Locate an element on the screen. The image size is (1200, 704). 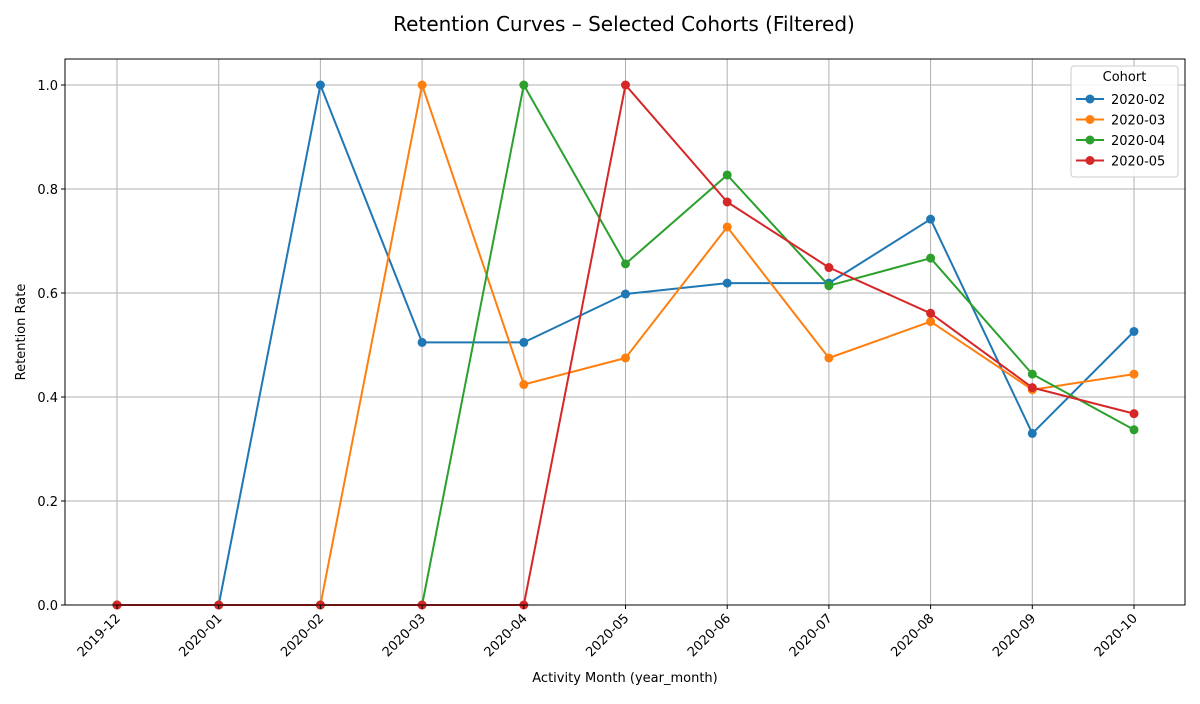
x-tick-label: 2019-12 is located at coordinates (99, 635).